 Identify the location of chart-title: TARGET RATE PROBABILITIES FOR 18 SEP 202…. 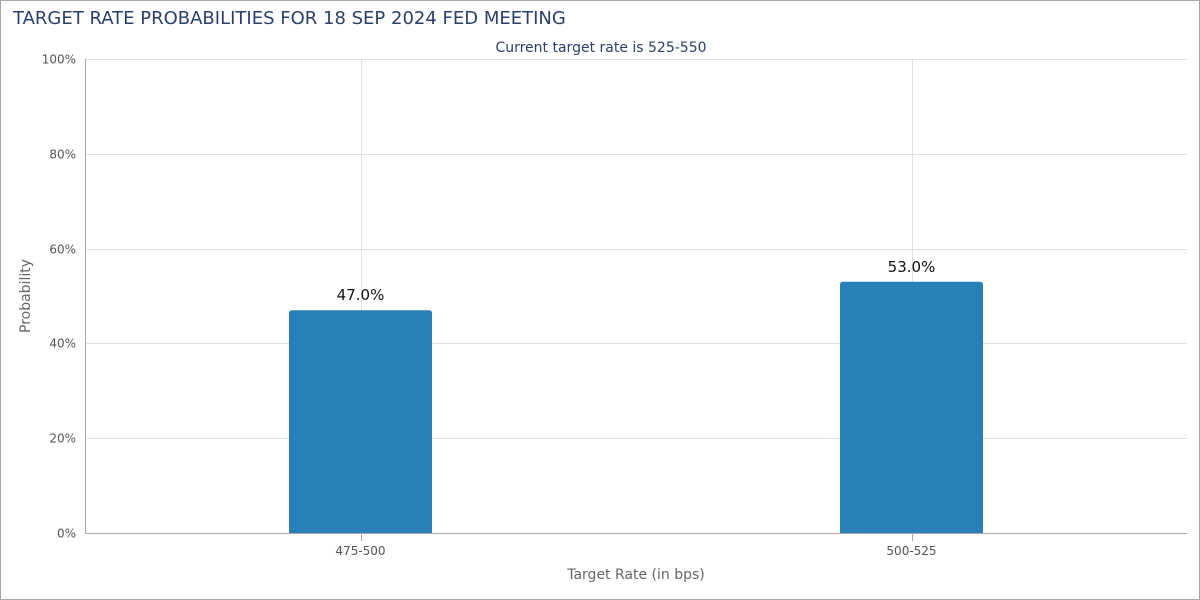
(289, 18).